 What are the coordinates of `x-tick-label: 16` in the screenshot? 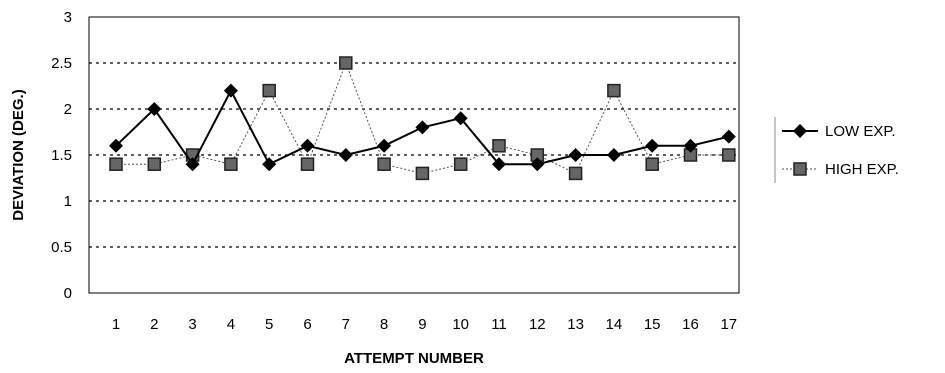 It's located at (690, 324).